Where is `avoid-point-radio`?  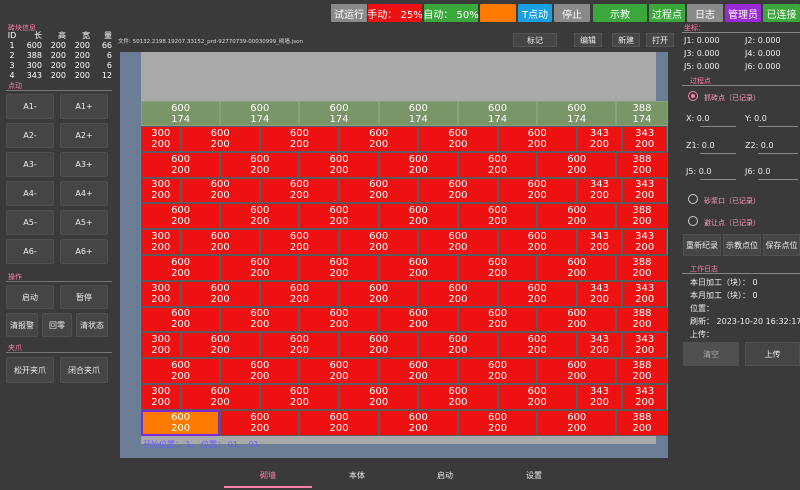 avoid-point-radio is located at coordinates (693, 221).